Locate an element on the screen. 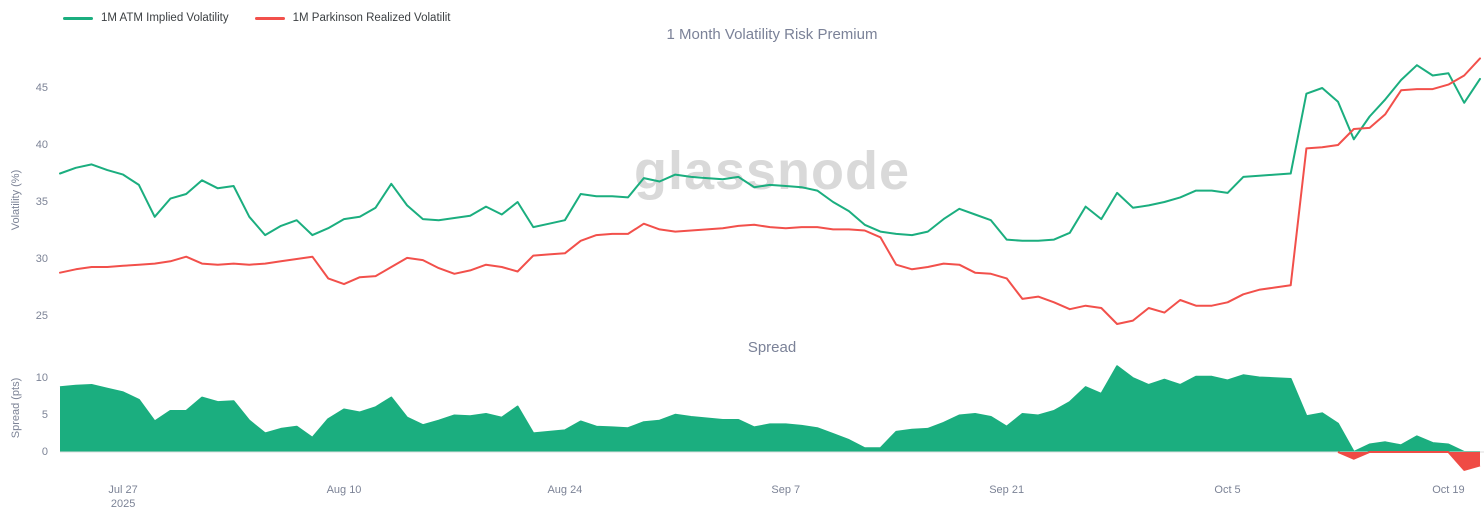  legend-label-implied: 1M ATM Implied Volatility is located at coordinates (165, 18).